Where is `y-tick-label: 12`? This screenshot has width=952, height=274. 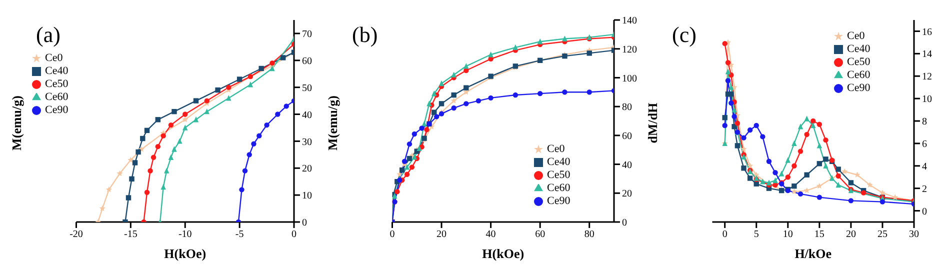
y-tick-label: 12 is located at coordinates (927, 77).